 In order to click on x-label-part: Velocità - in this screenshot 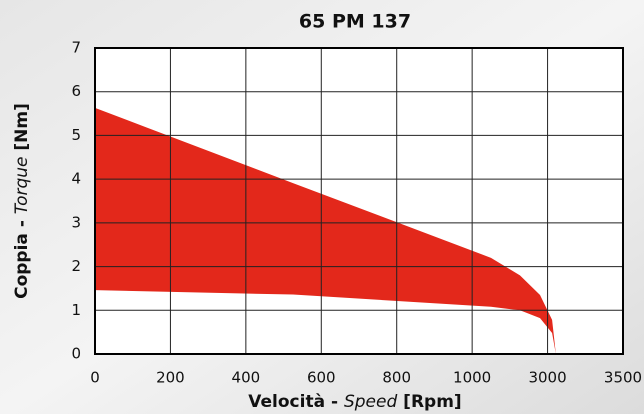, I will do `click(296, 402)`.